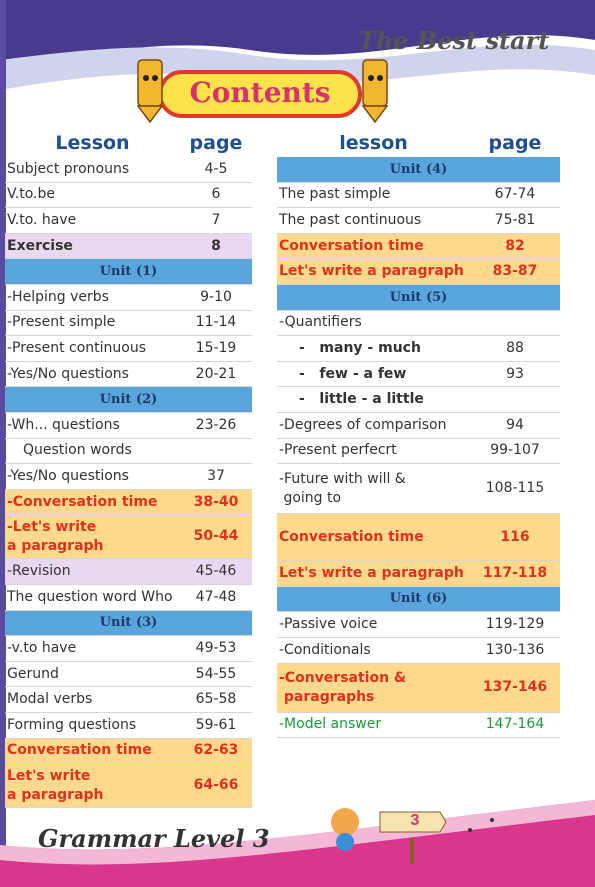 This screenshot has height=887, width=595. Describe the element at coordinates (515, 245) in the screenshot. I see `cell-text: 82` at that location.